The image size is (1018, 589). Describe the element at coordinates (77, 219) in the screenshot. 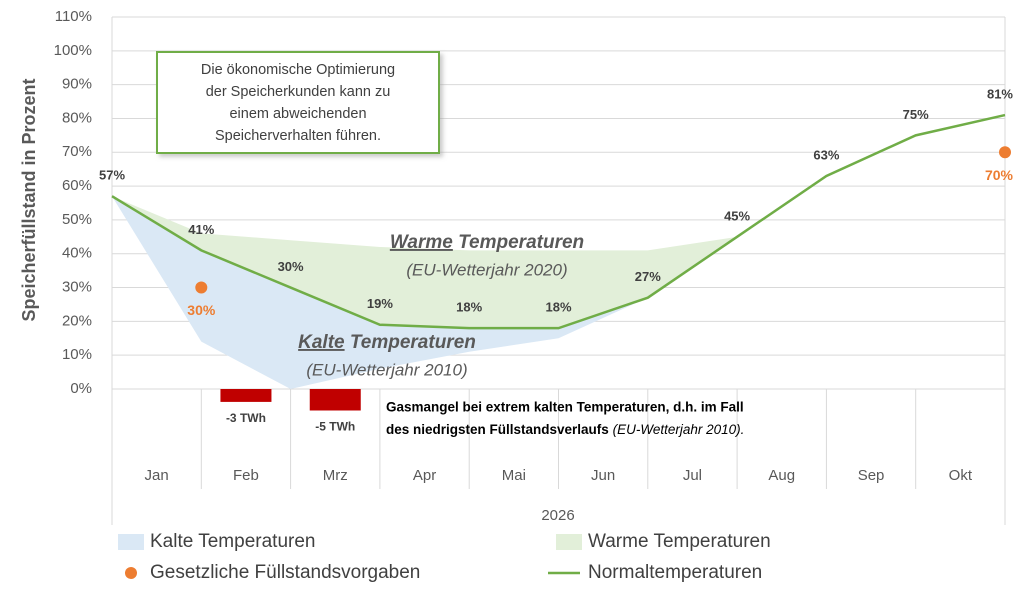

I see `y-tick-label: 50%` at that location.